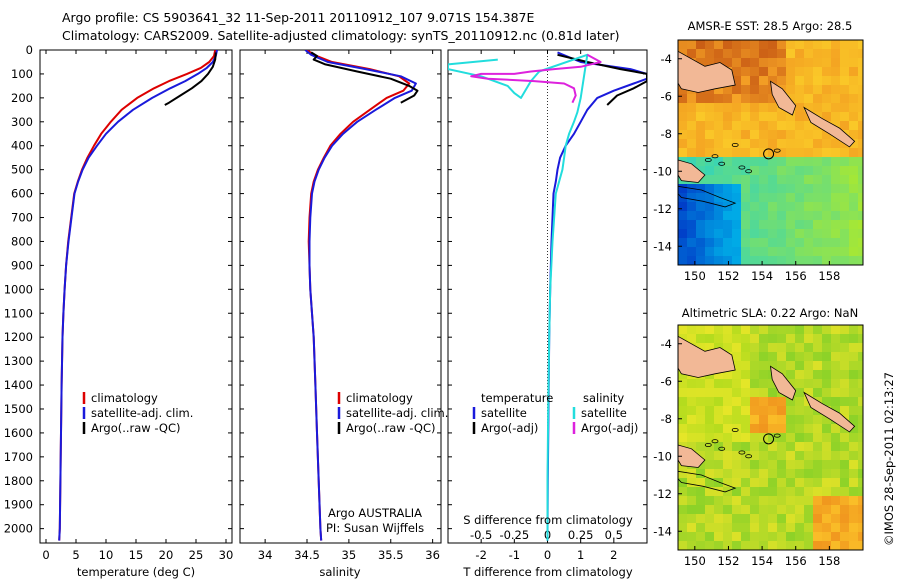  What do you see at coordinates (769, 439) in the screenshot?
I see `argo-float-marker` at bounding box center [769, 439].